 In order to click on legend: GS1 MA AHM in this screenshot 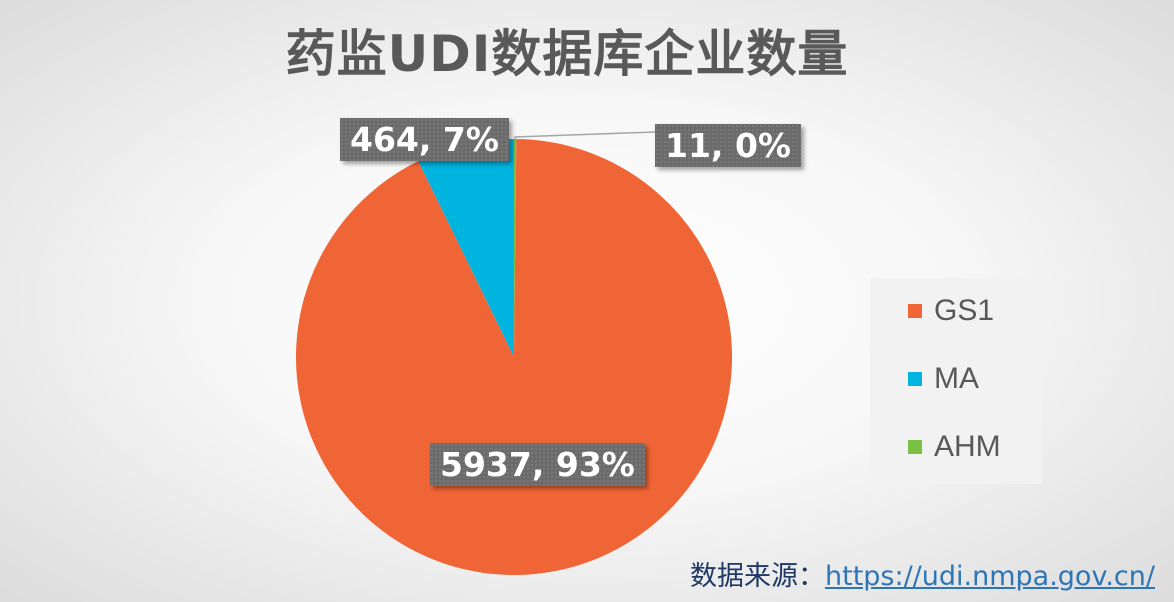, I will do `click(956, 381)`.